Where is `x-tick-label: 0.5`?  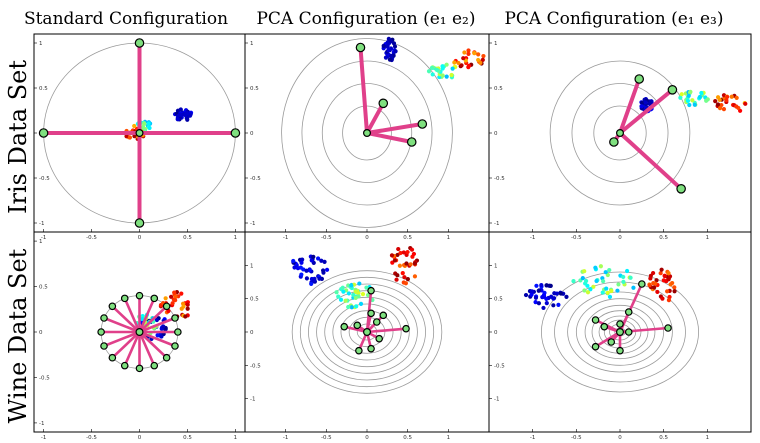
x-tick-label: 0.5 is located at coordinates (407, 438).